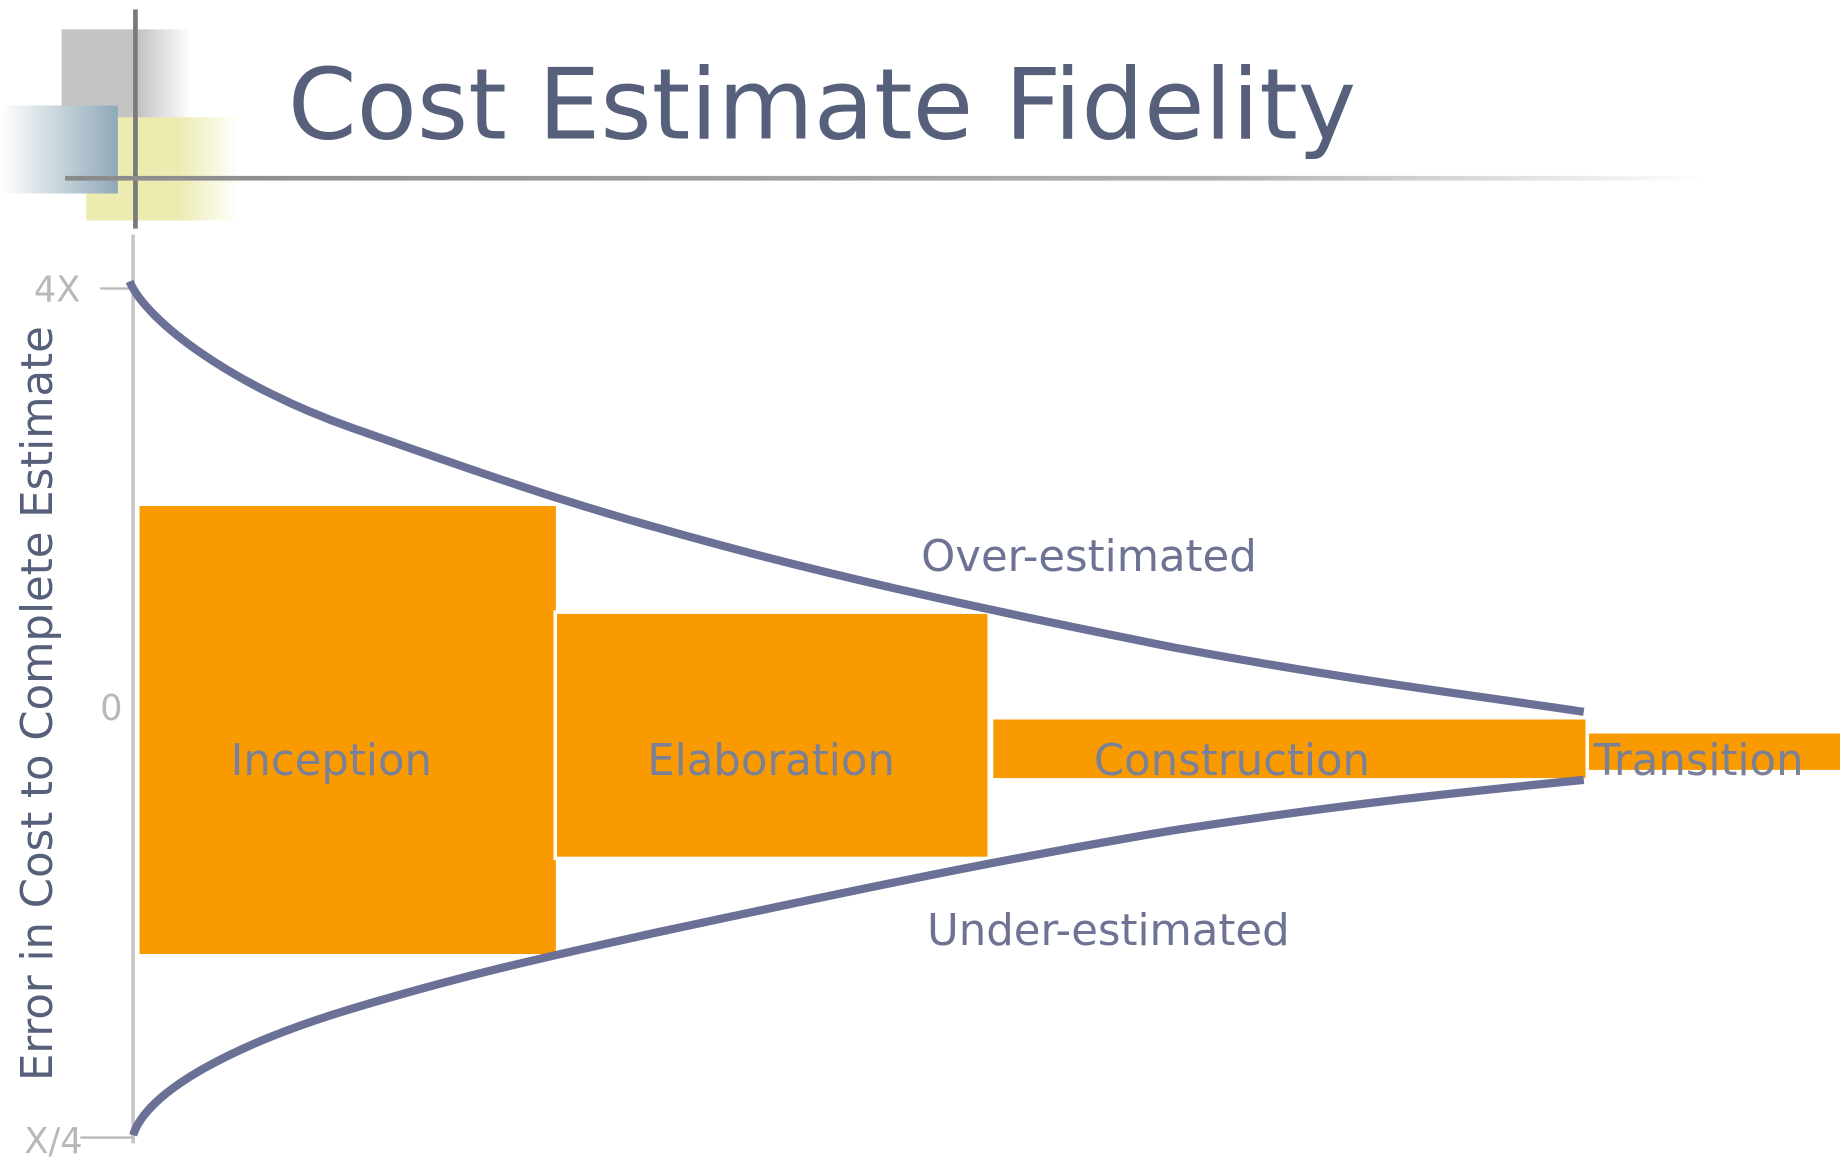 This screenshot has height=1161, width=1840. Describe the element at coordinates (1089, 557) in the screenshot. I see `region-label: Over-estimated` at that location.